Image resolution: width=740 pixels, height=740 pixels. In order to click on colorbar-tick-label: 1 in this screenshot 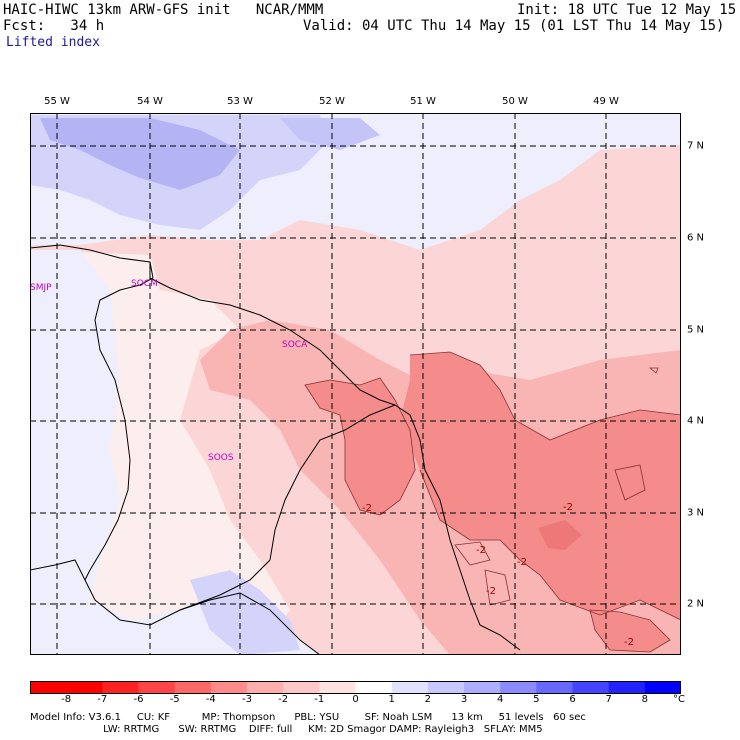, I will do `click(391, 699)`.